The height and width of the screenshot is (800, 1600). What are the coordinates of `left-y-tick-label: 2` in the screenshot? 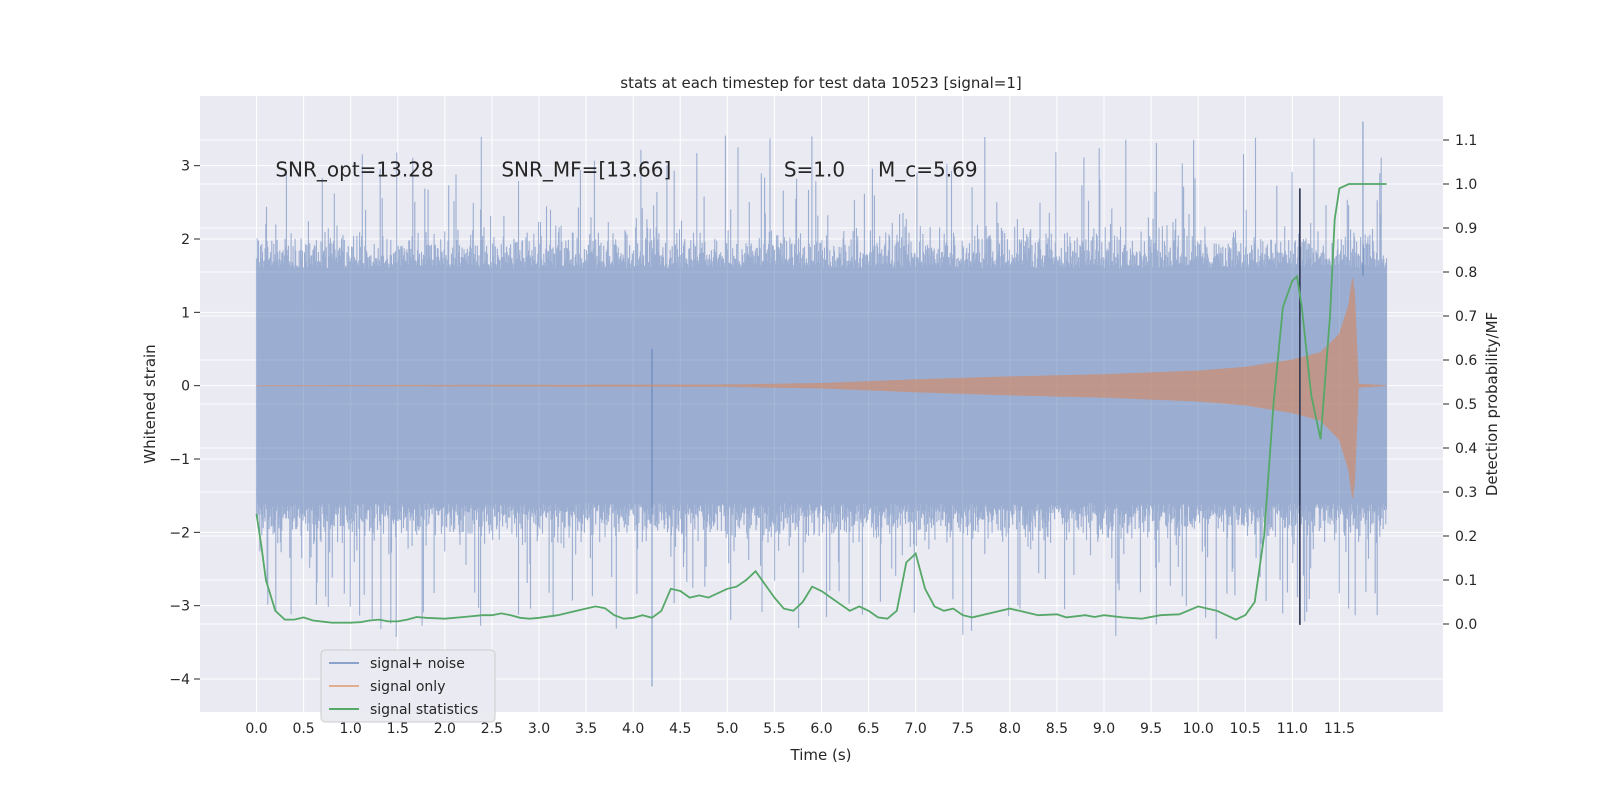 It's located at (185, 240).